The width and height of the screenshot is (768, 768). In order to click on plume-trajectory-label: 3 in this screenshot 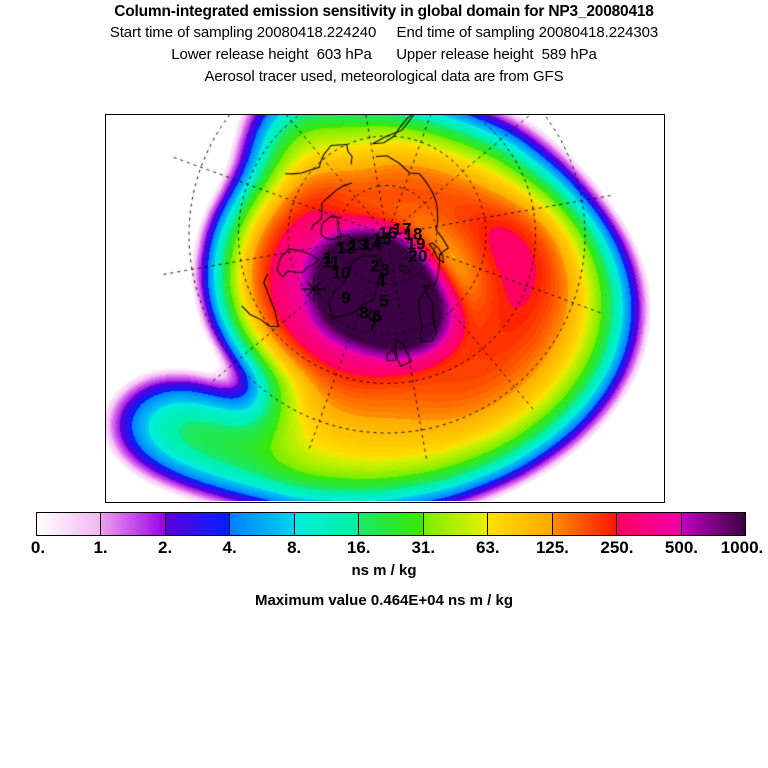, I will do `click(385, 270)`.